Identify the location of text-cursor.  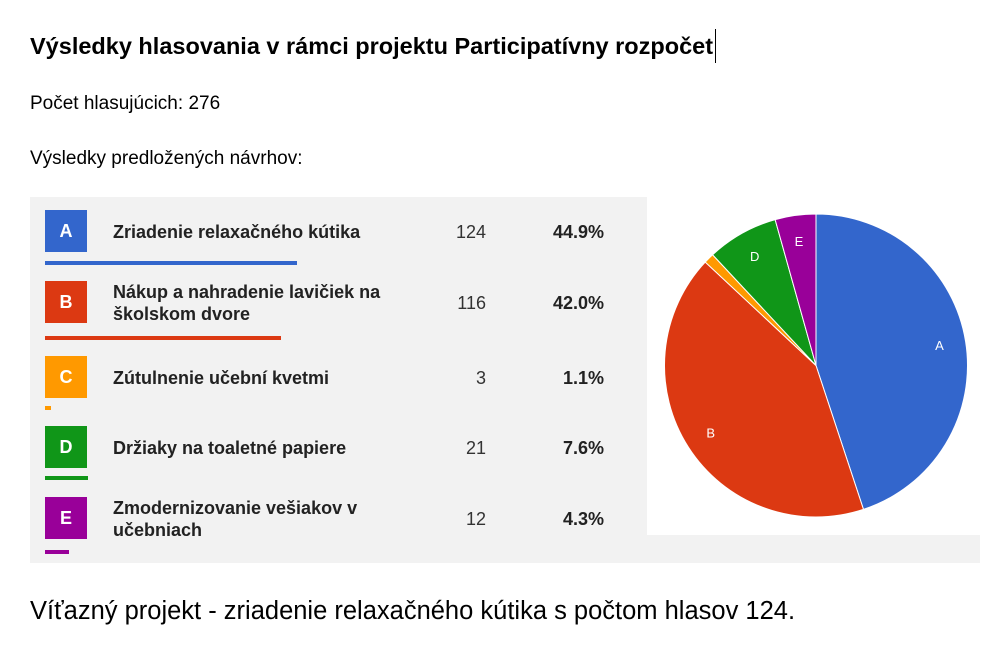
(716, 46).